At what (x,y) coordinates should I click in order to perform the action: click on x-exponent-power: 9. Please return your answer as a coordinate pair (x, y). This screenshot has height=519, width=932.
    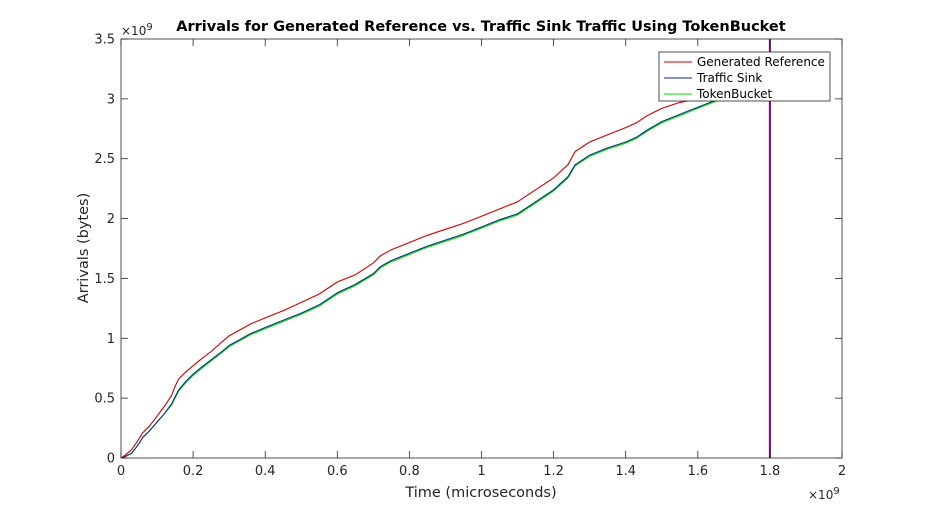
    Looking at the image, I should click on (836, 491).